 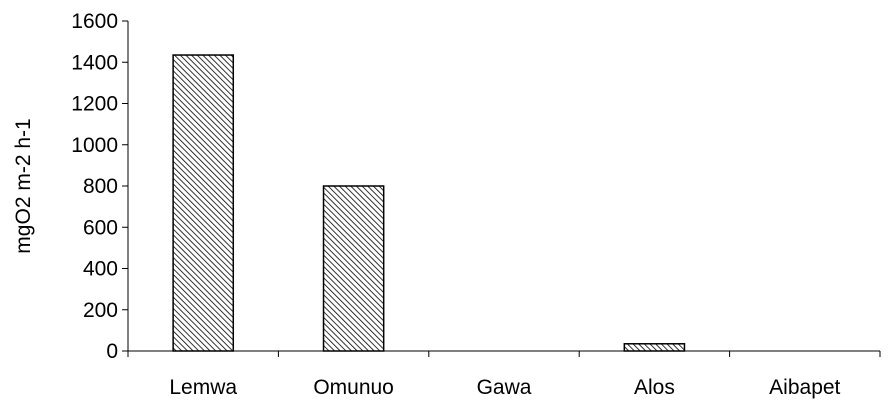 What do you see at coordinates (23, 185) in the screenshot?
I see `y-axis-title: mgO2 m-2 h-1` at bounding box center [23, 185].